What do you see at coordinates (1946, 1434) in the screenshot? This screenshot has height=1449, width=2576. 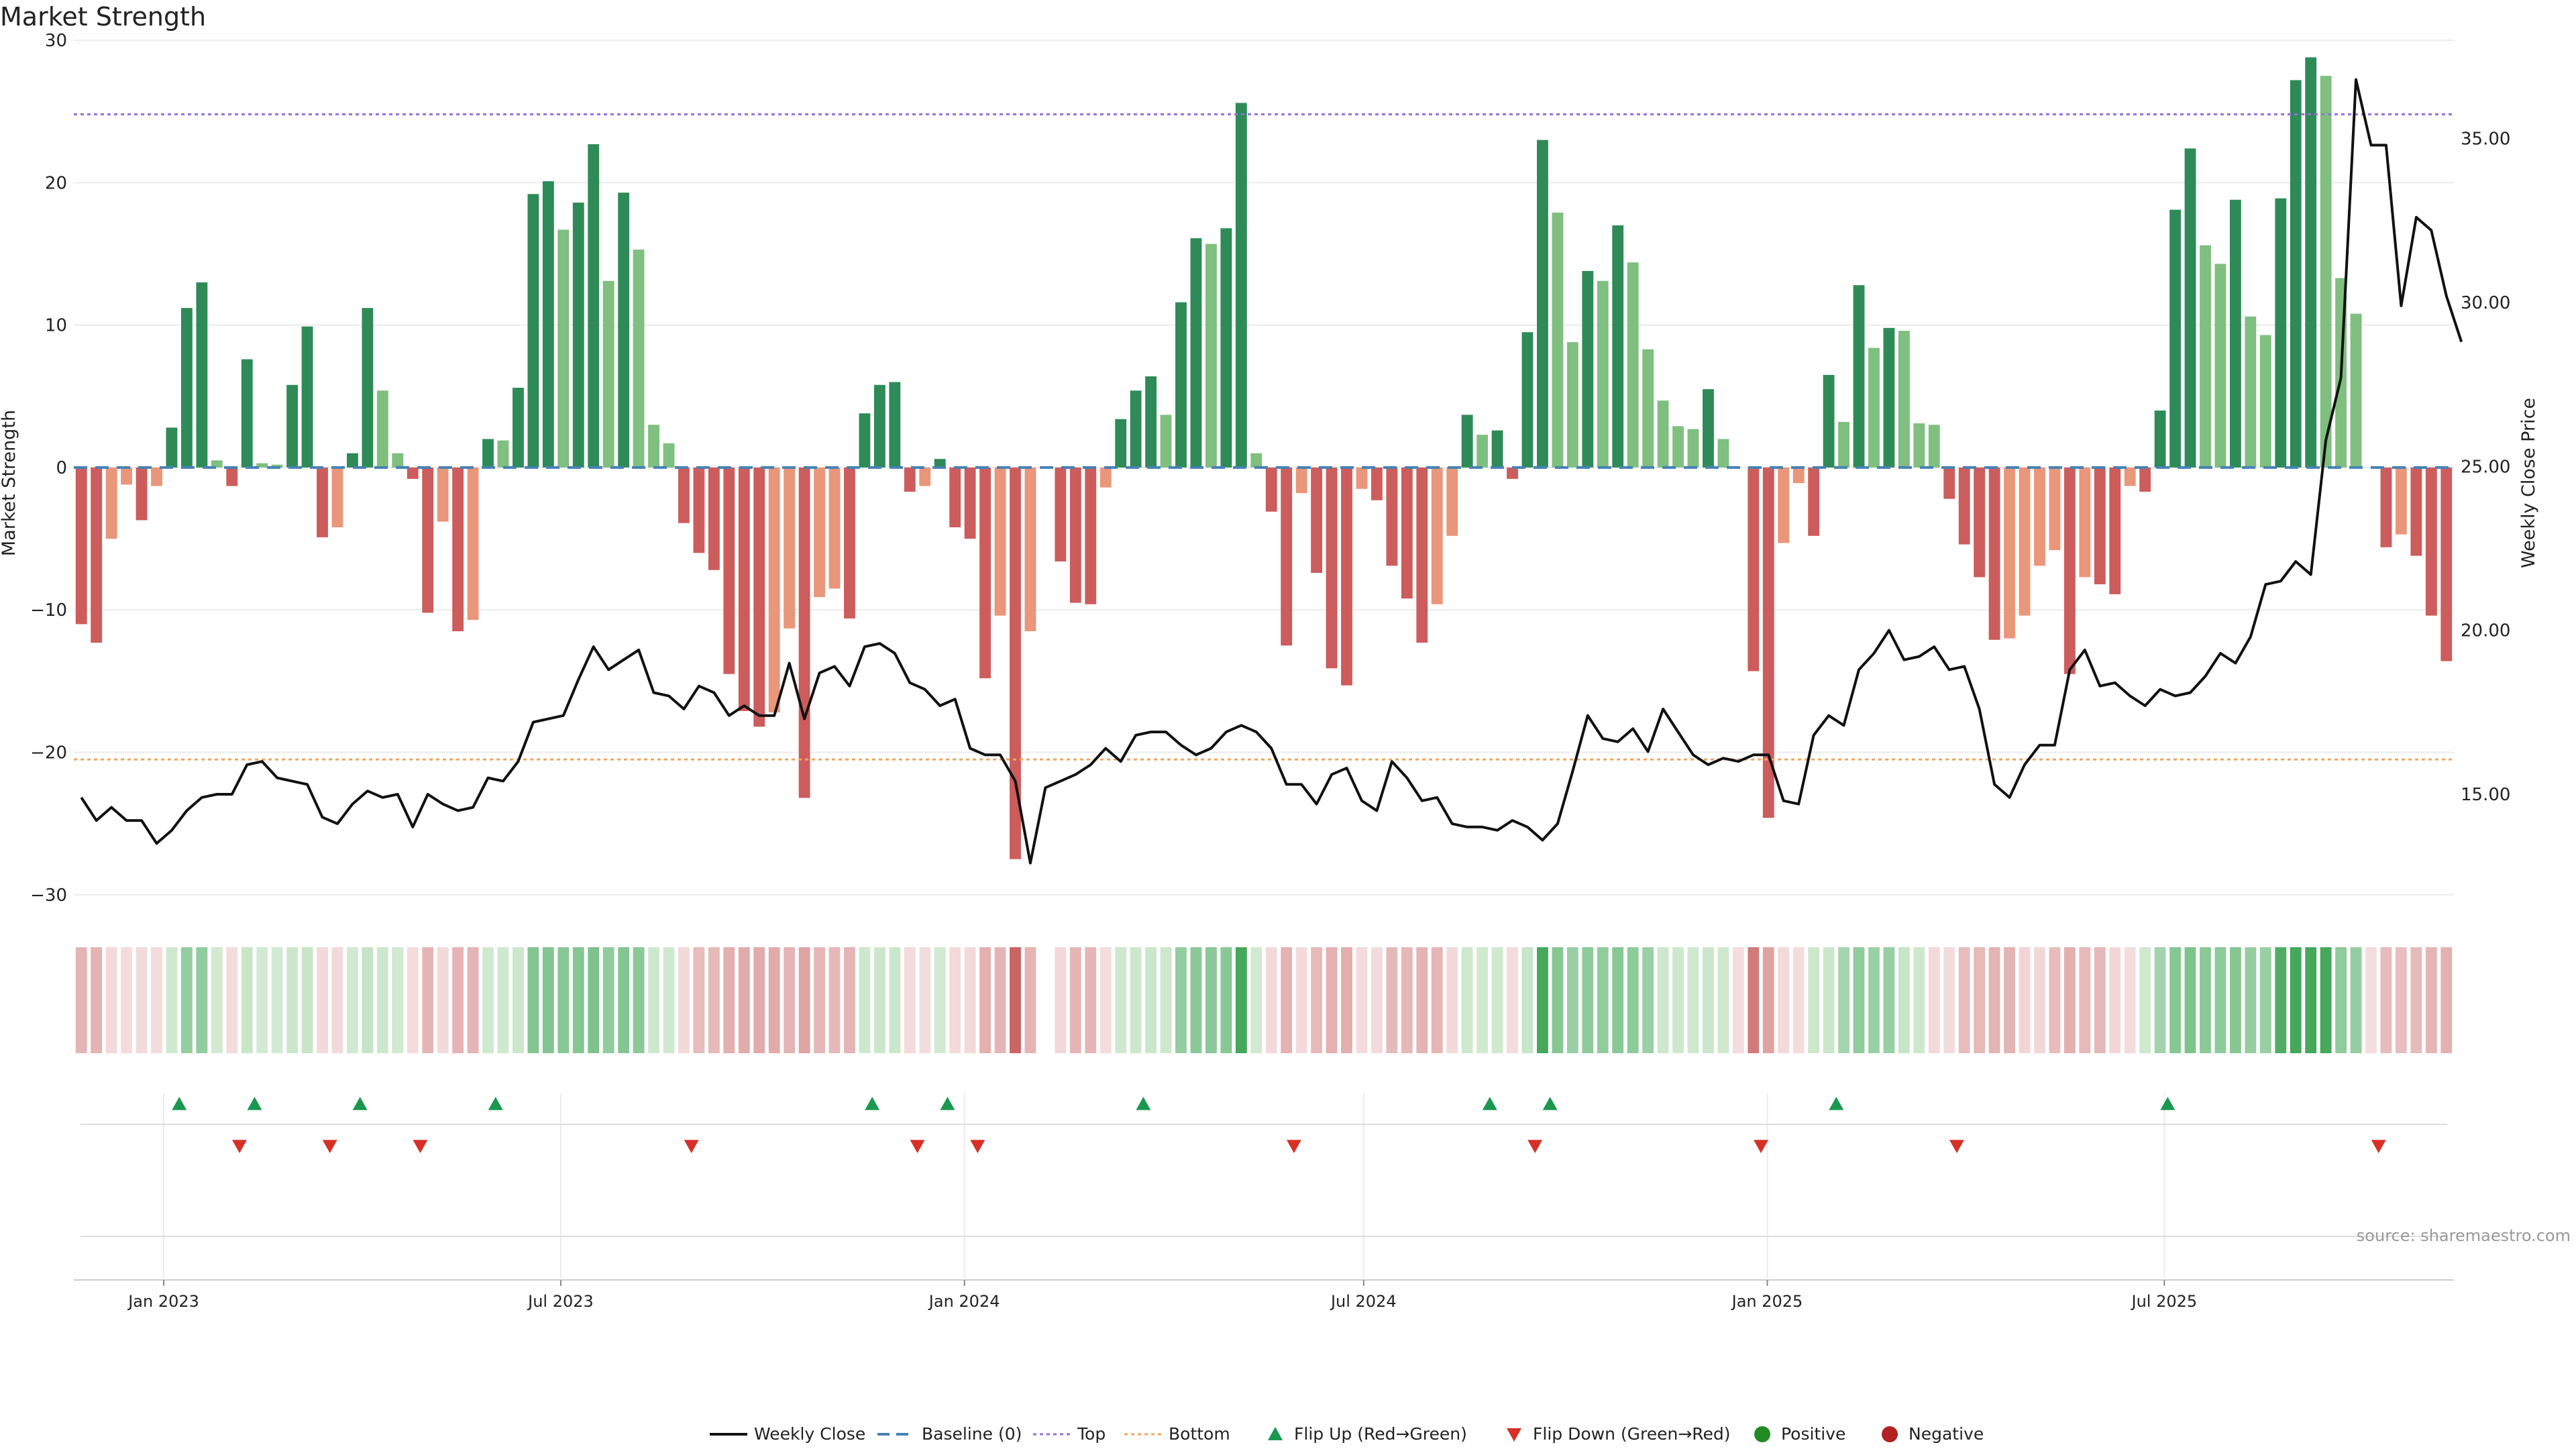 I see `legend-label: Negative` at bounding box center [1946, 1434].